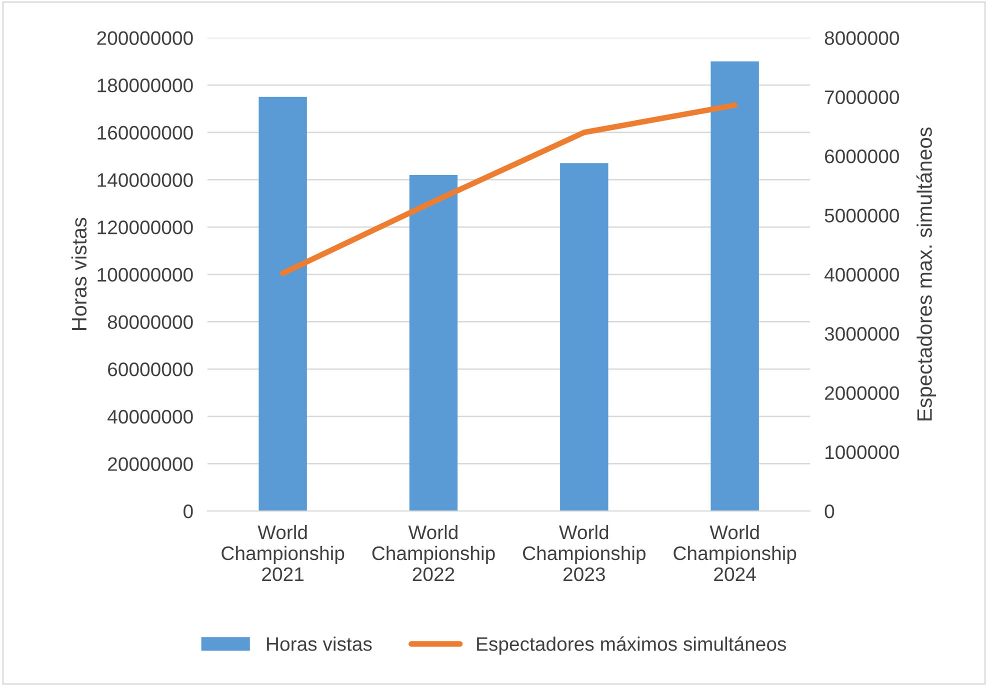  I want to click on y-tick-label: 120000000, so click(145, 227).